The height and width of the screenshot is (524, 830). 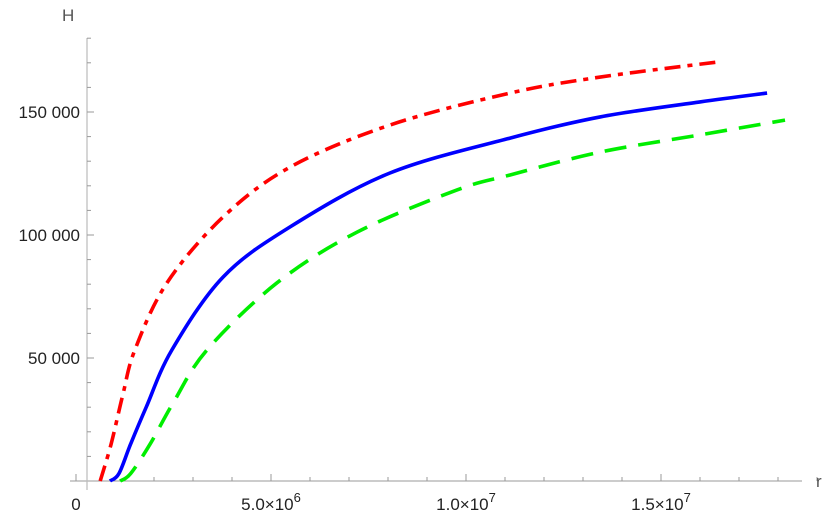 What do you see at coordinates (819, 481) in the screenshot?
I see `x-axis-label: r` at bounding box center [819, 481].